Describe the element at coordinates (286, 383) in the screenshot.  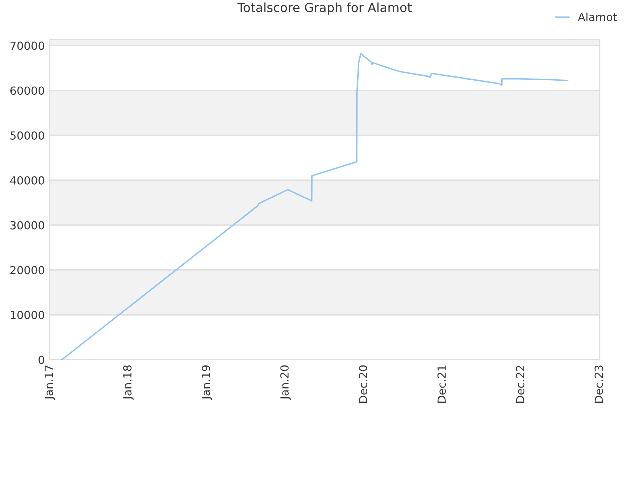
I see `x-tick-label: Jan.20` at that location.